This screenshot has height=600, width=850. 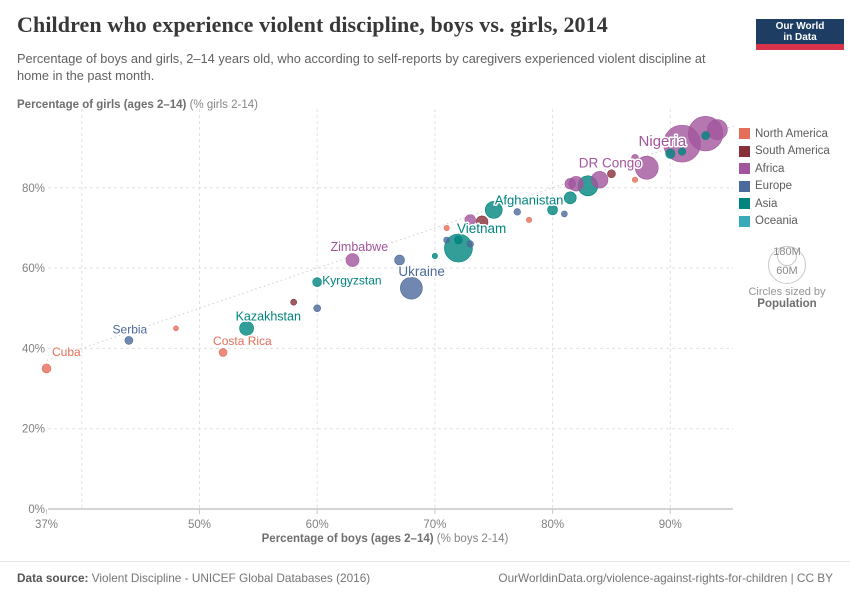 I want to click on point-label-ukraine: Ukraine, so click(x=421, y=271).